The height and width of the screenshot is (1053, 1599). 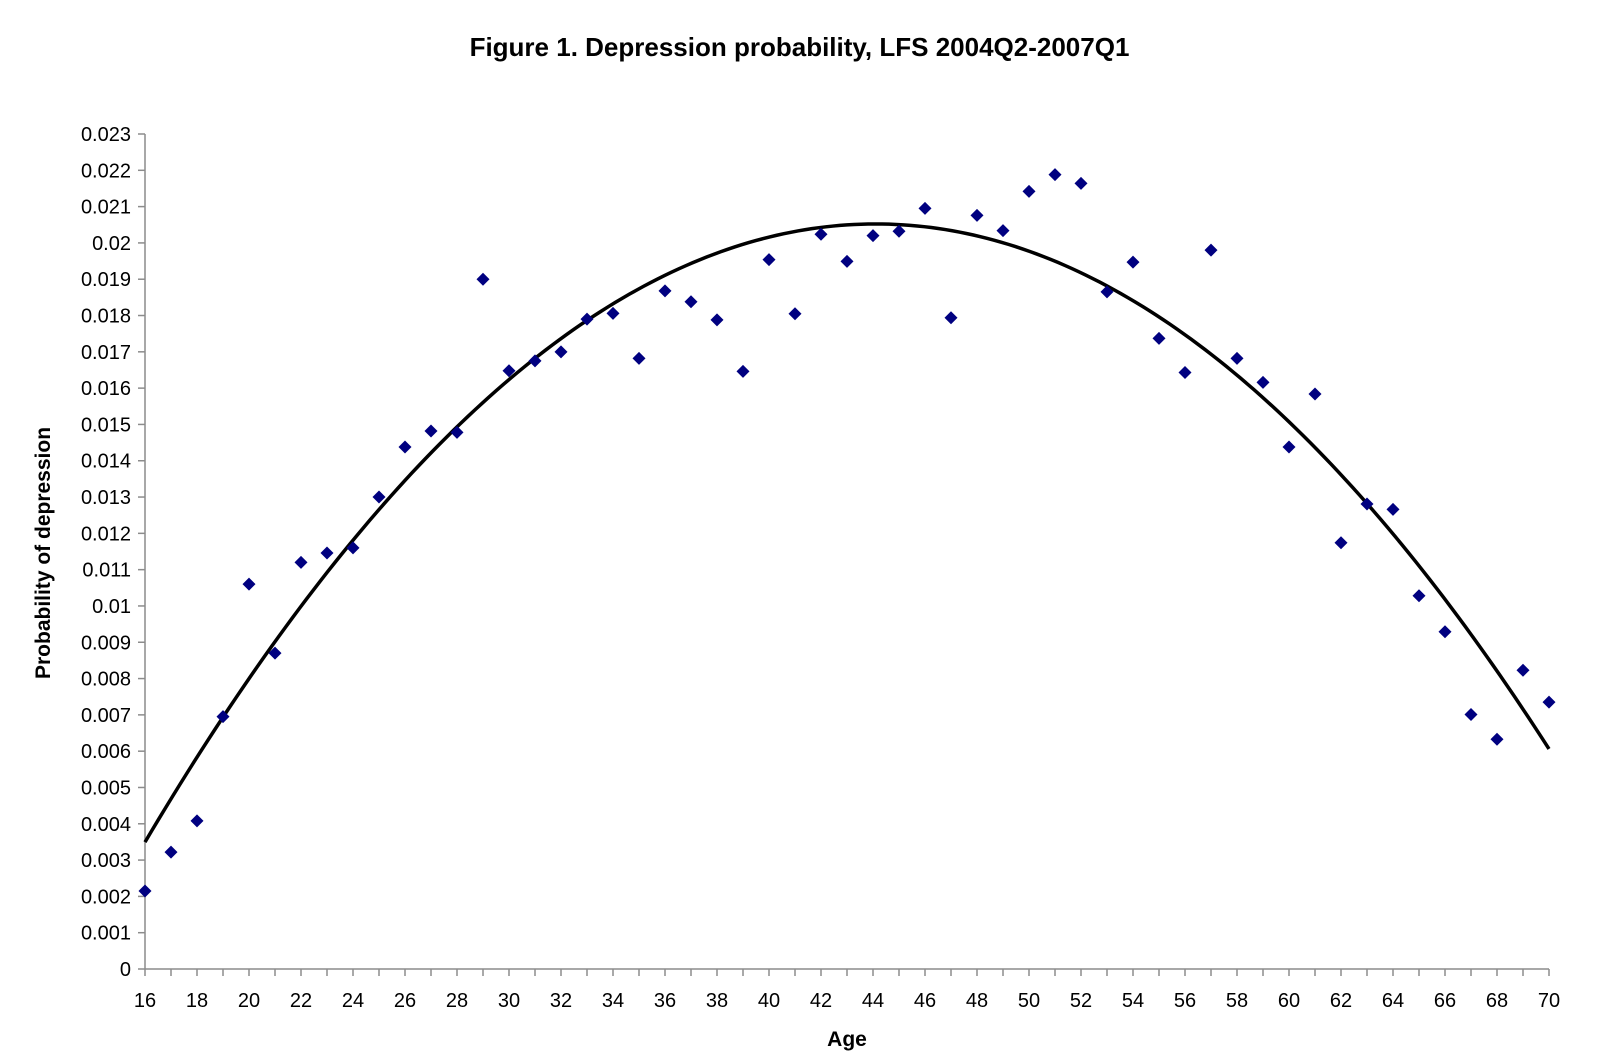 I want to click on x-tick-label: 58, so click(x=1237, y=1001).